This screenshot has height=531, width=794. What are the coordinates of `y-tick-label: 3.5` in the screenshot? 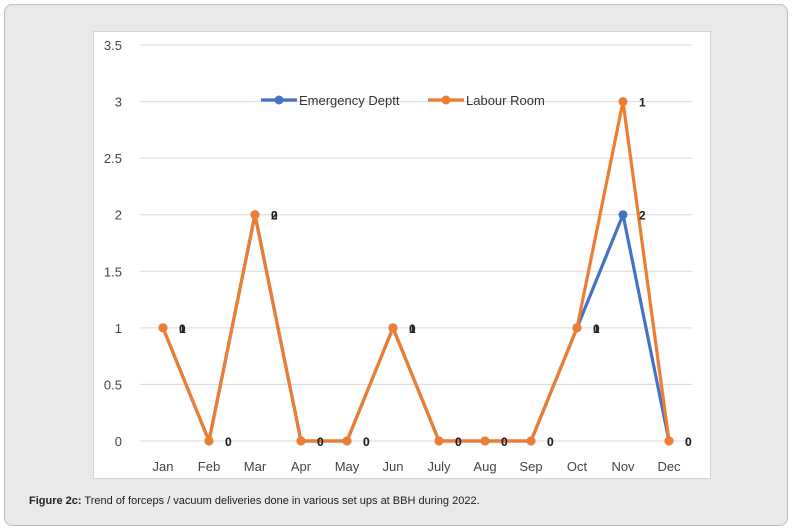 It's located at (113, 45).